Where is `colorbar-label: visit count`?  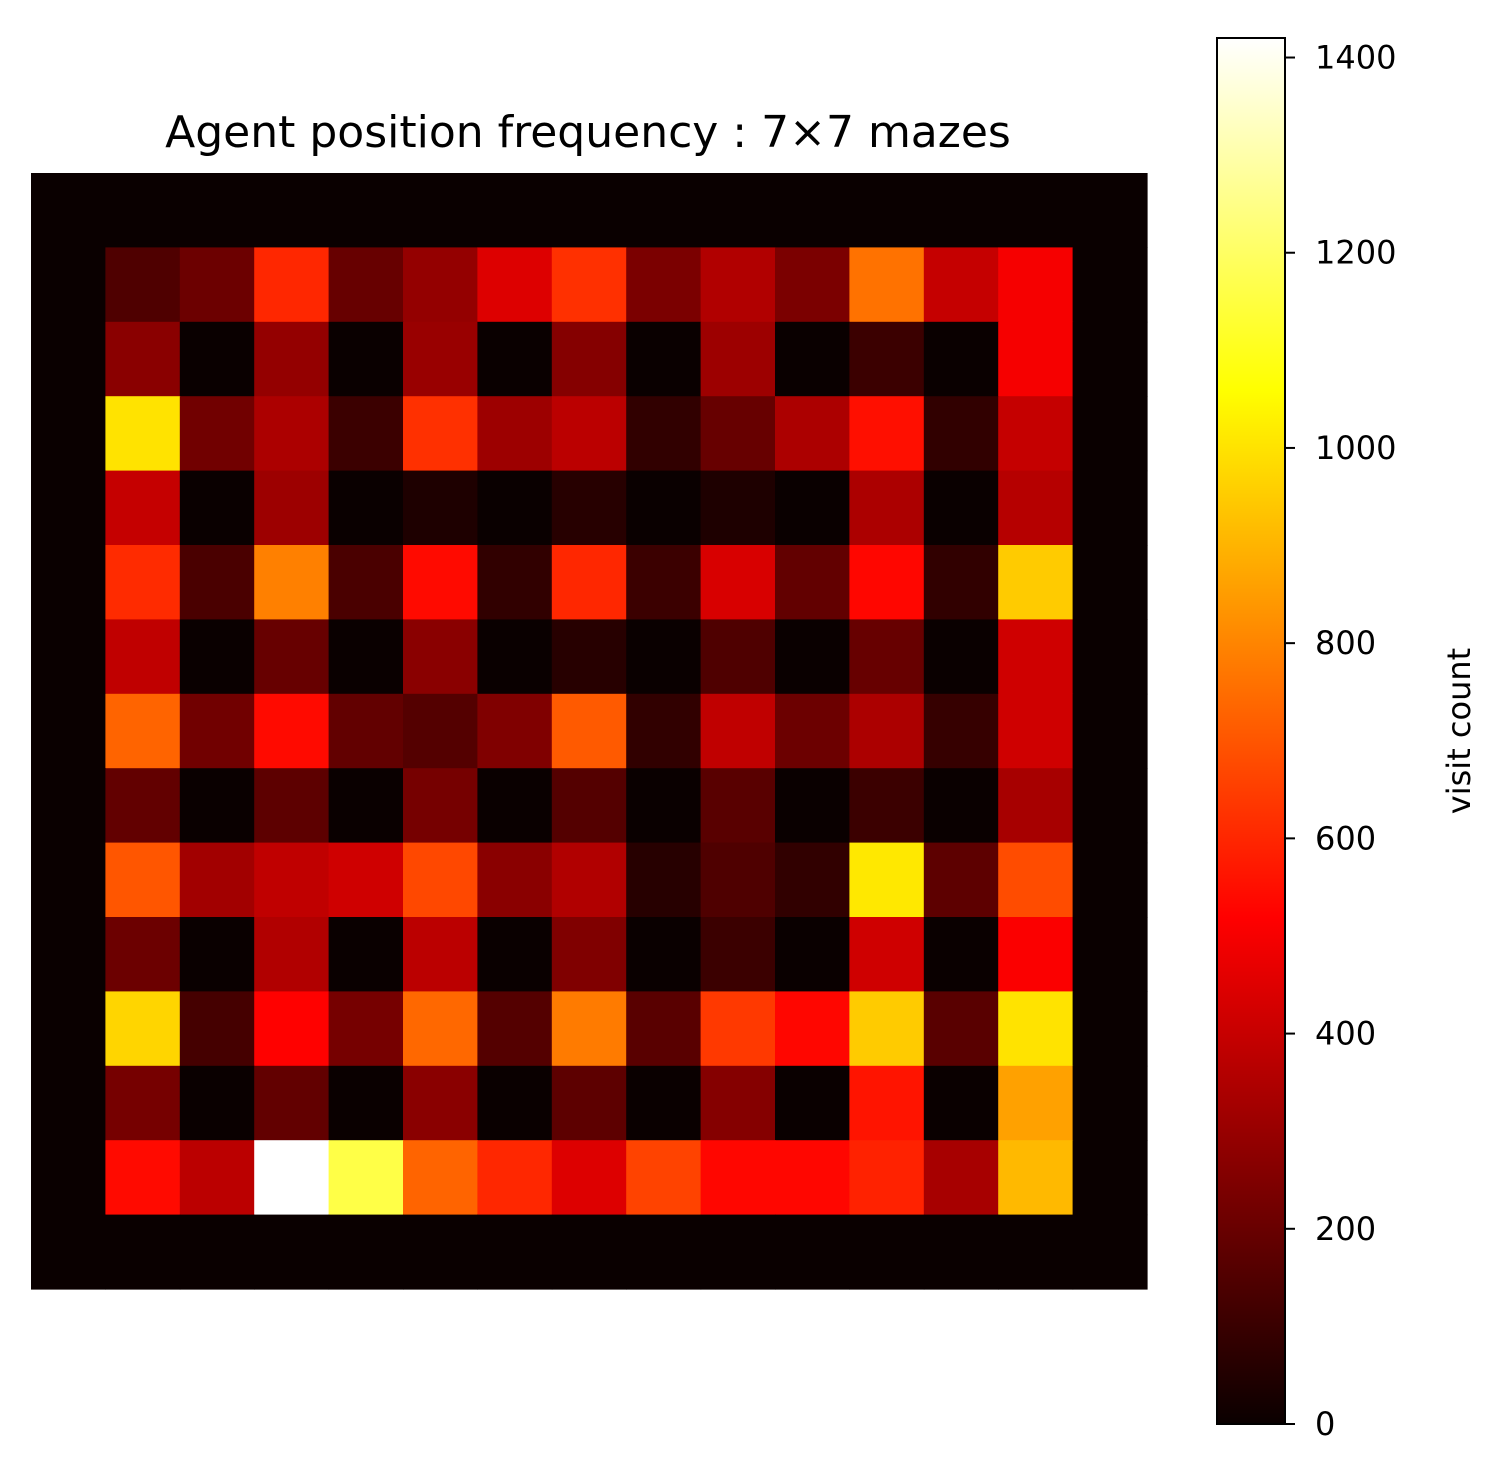 colorbar-label: visit count is located at coordinates (1459, 731).